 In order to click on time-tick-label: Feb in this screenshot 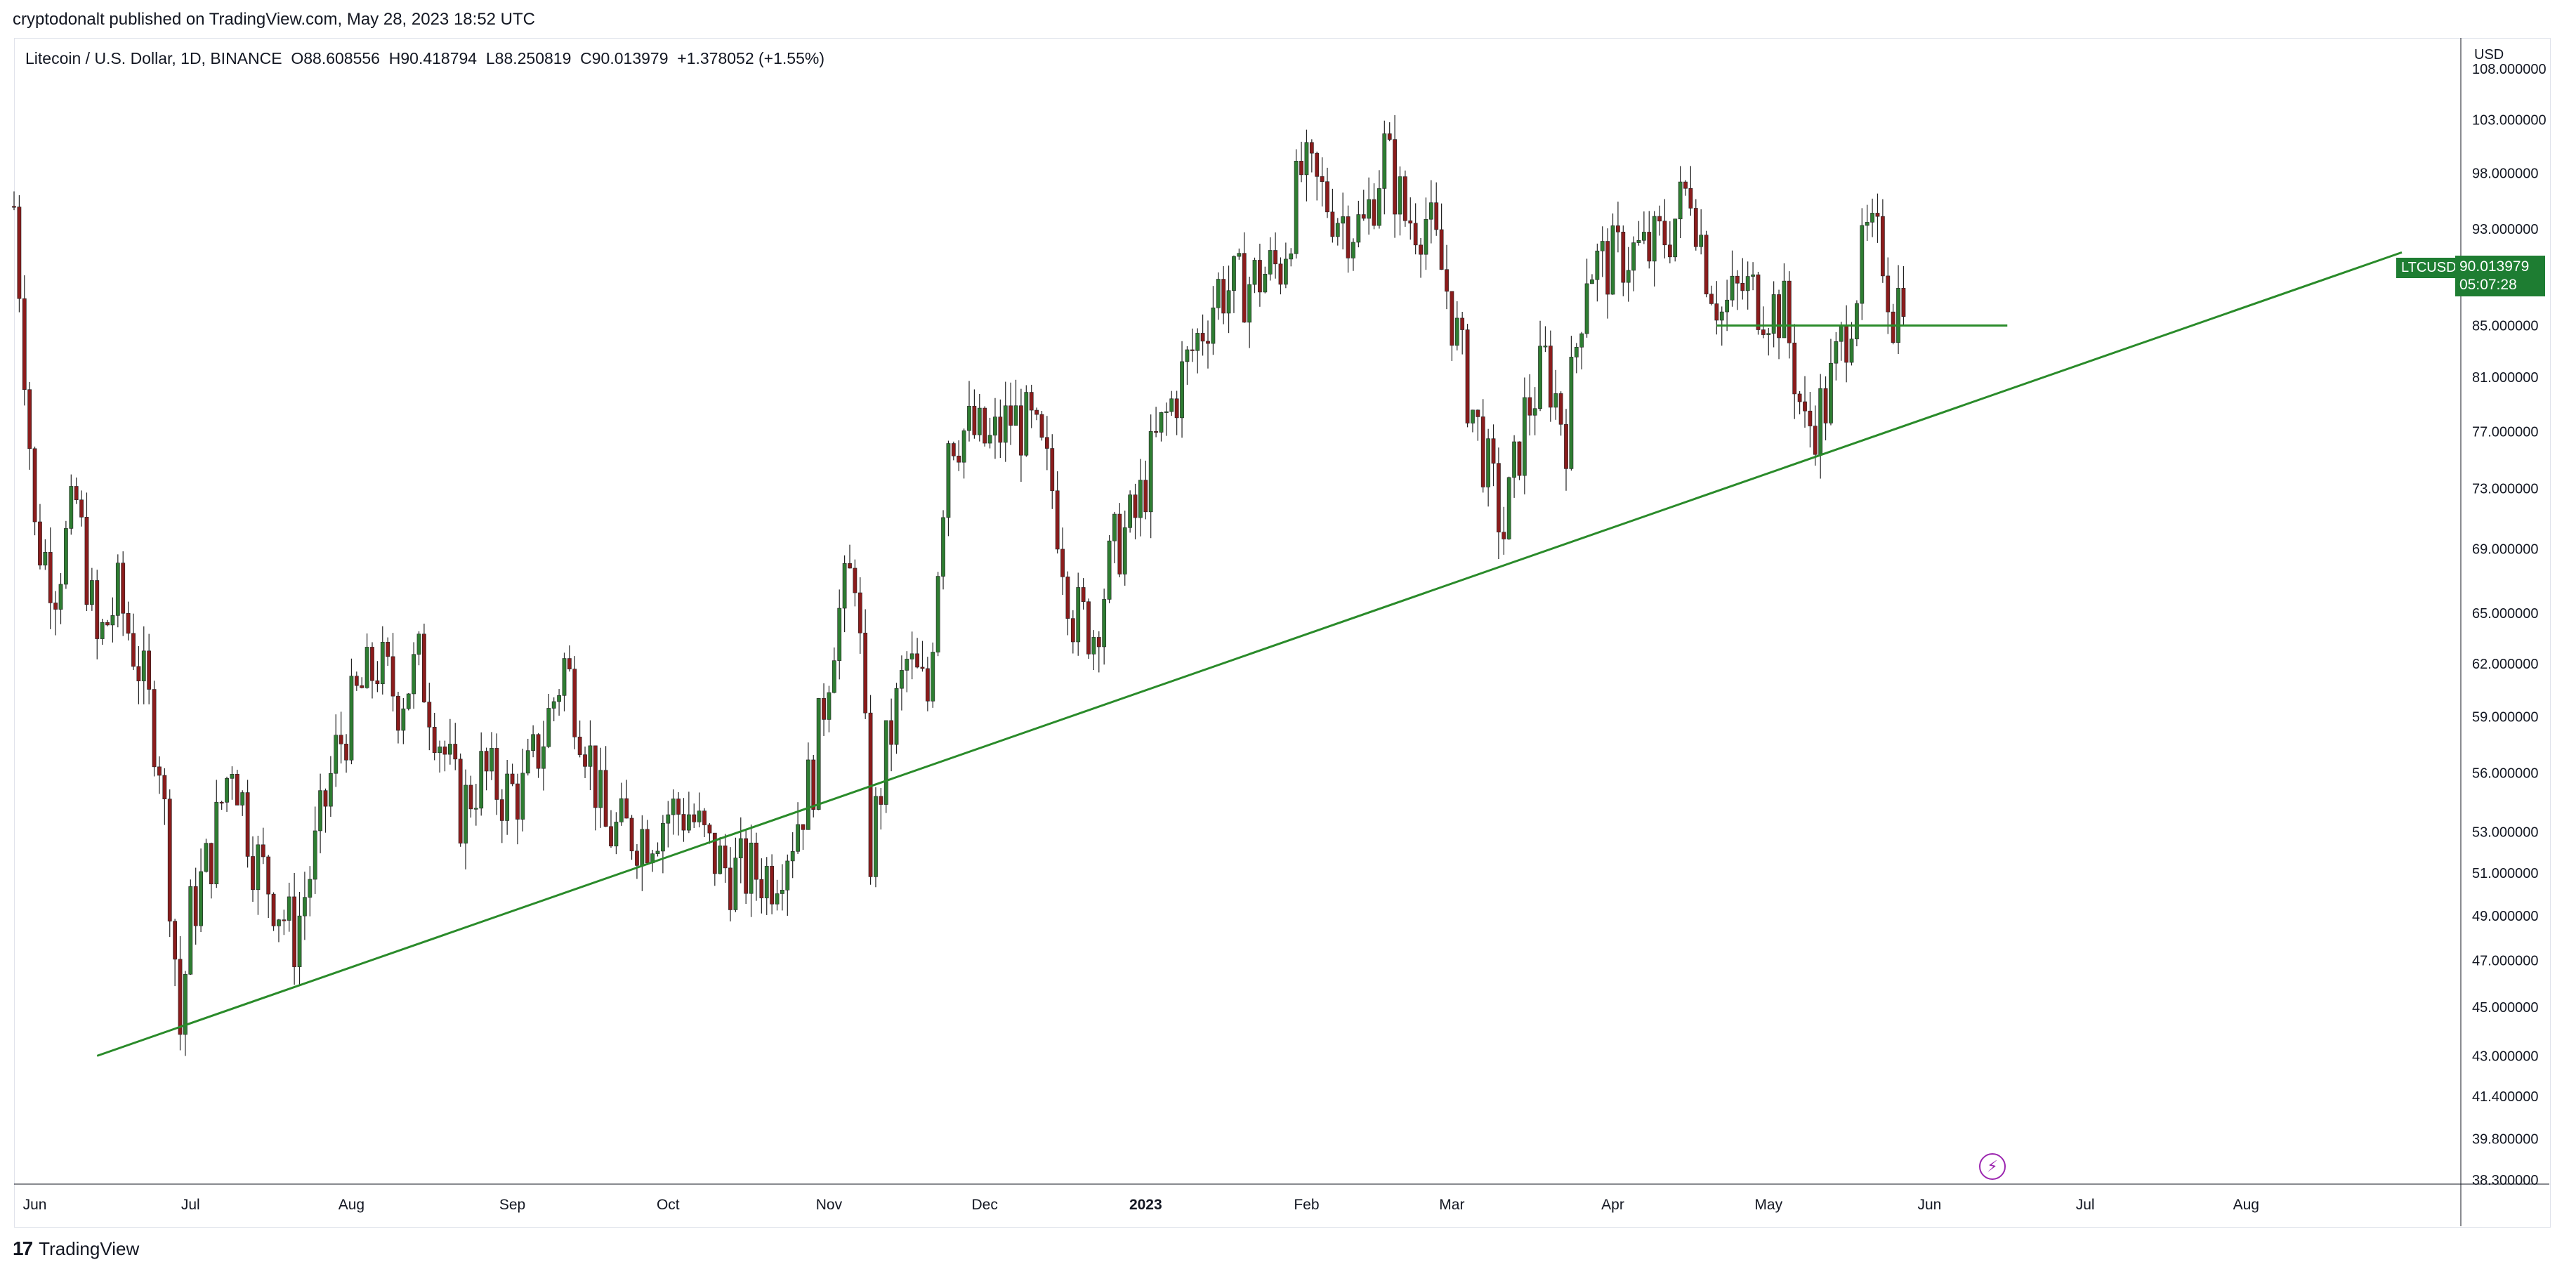, I will do `click(1306, 1205)`.